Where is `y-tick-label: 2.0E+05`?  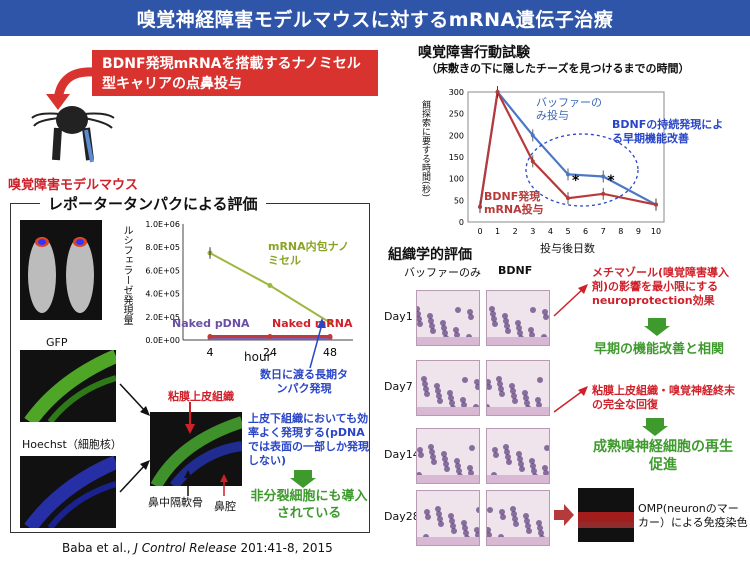 y-tick-label: 2.0E+05 is located at coordinates (162, 317).